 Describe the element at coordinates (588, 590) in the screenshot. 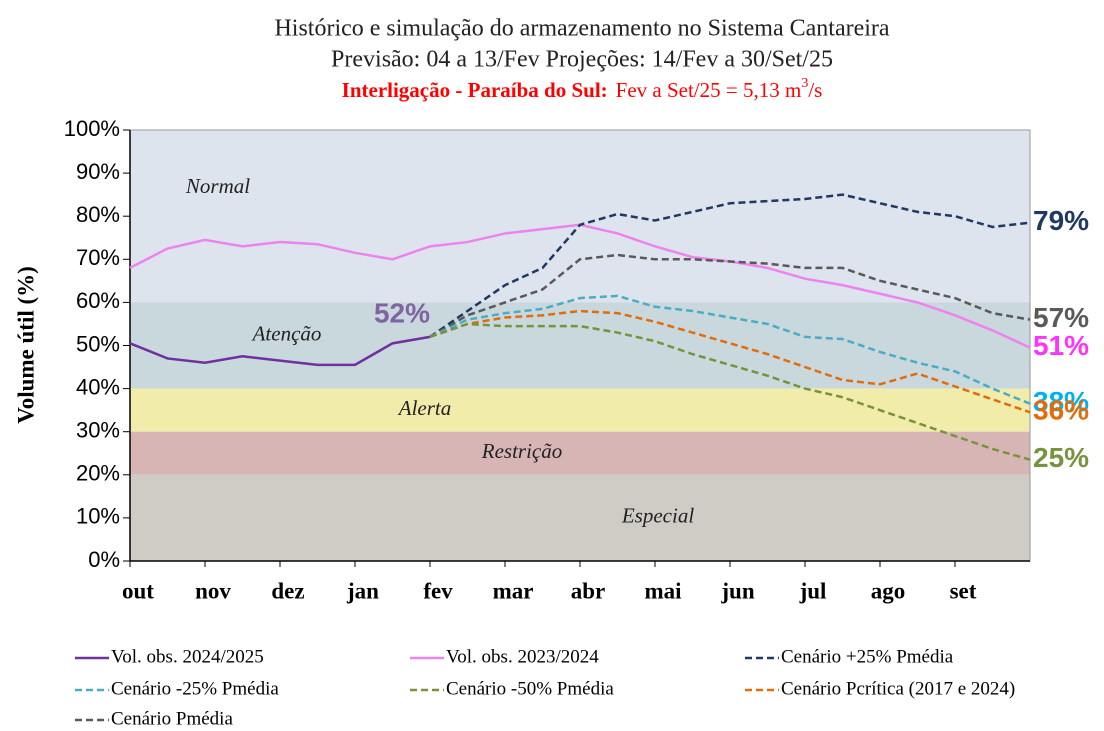

I see `x-tick-label: abr` at that location.